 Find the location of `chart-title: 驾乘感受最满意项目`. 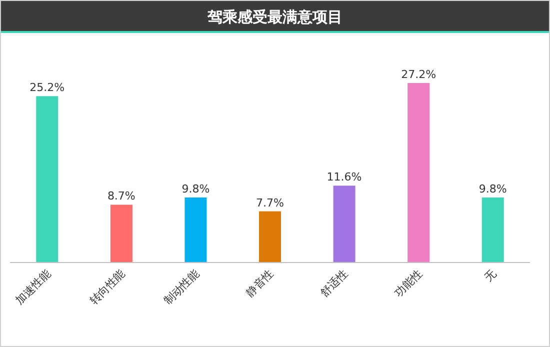

chart-title: 驾乘感受最满意项目 is located at coordinates (274, 17).